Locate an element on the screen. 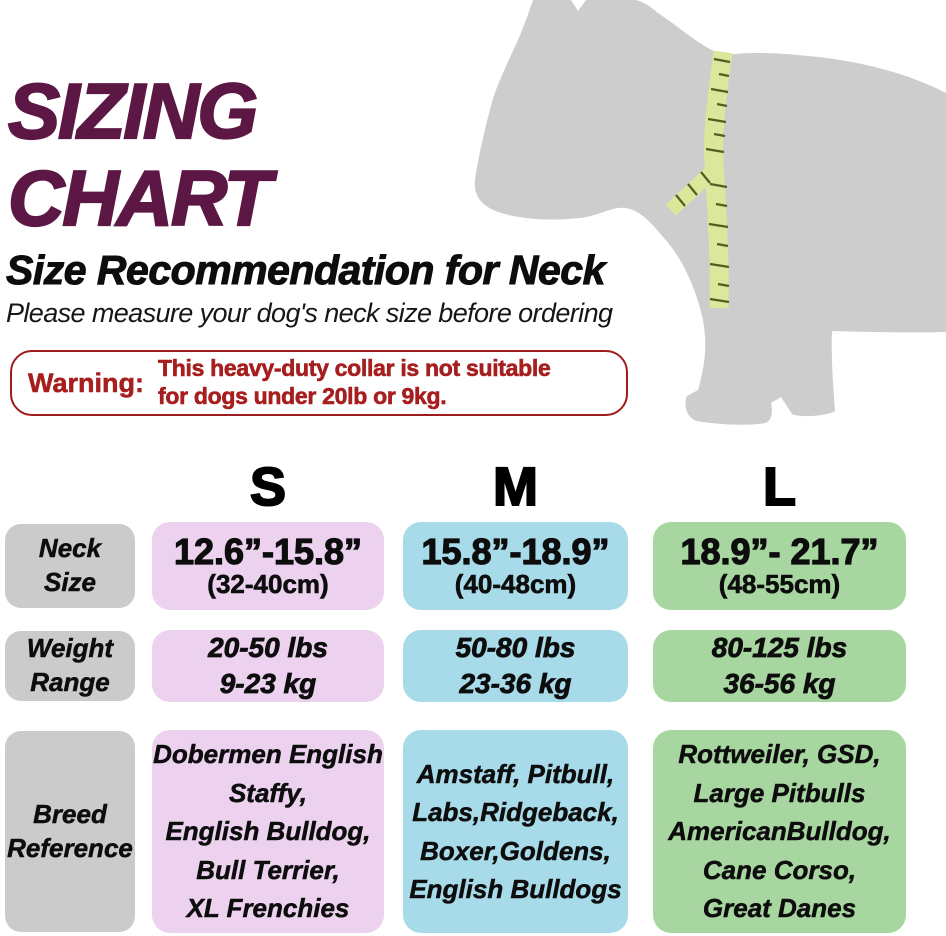  cell-weight-range-m: 50-80 lbs 23-36 kg is located at coordinates (515, 666).